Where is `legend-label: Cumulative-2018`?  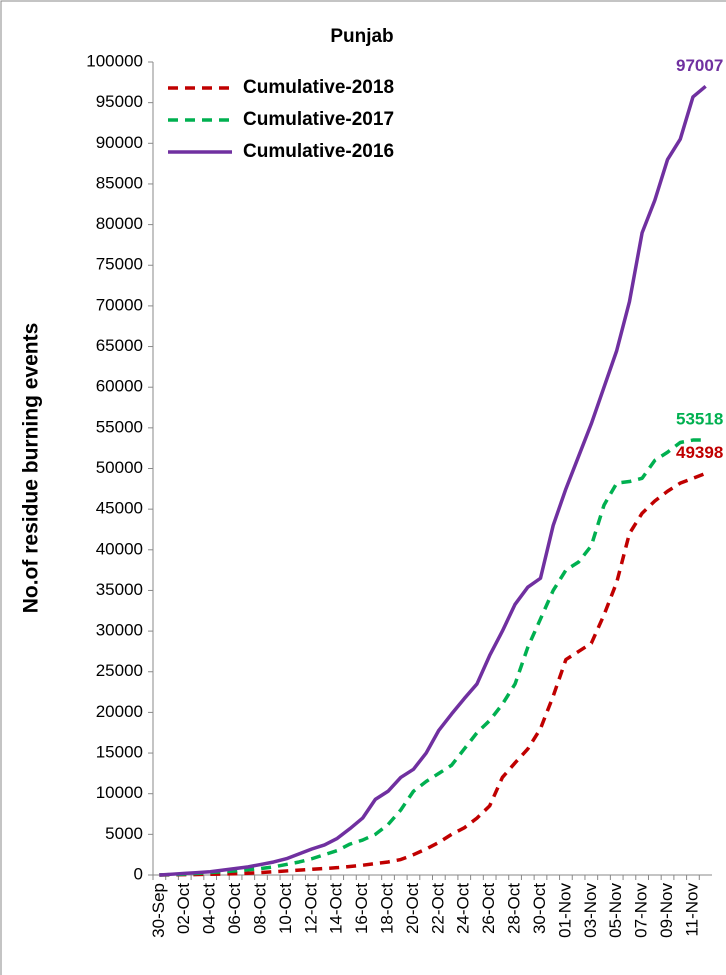
legend-label: Cumulative-2018 is located at coordinates (318, 87).